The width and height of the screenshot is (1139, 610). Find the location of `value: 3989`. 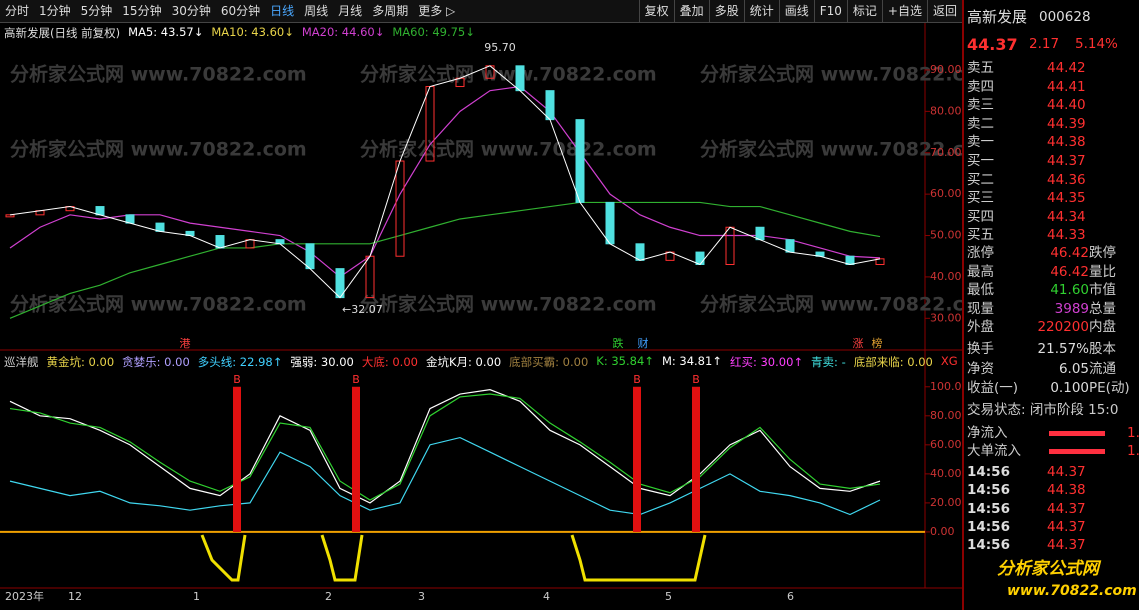

value: 3989 is located at coordinates (1071, 308).